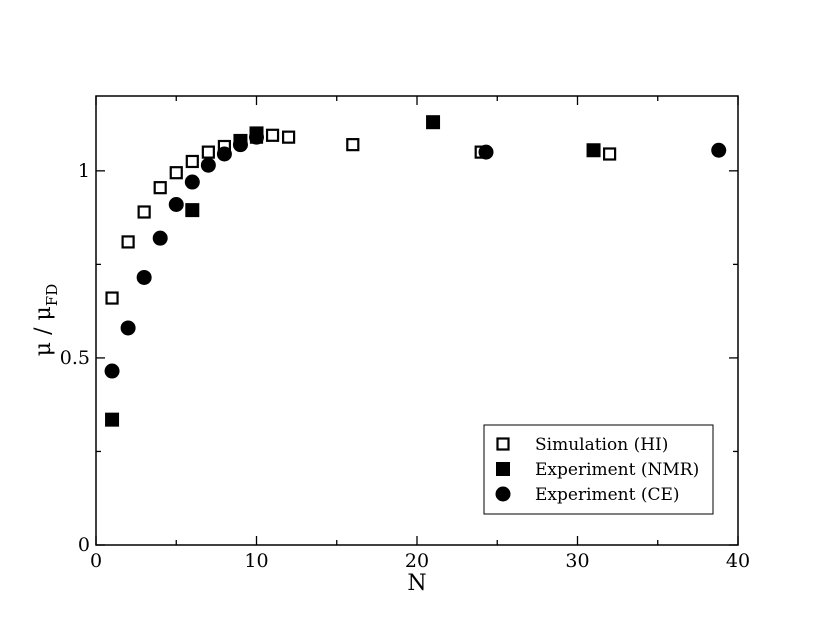 The width and height of the screenshot is (830, 642). I want to click on x-tick-label: 20, so click(417, 561).